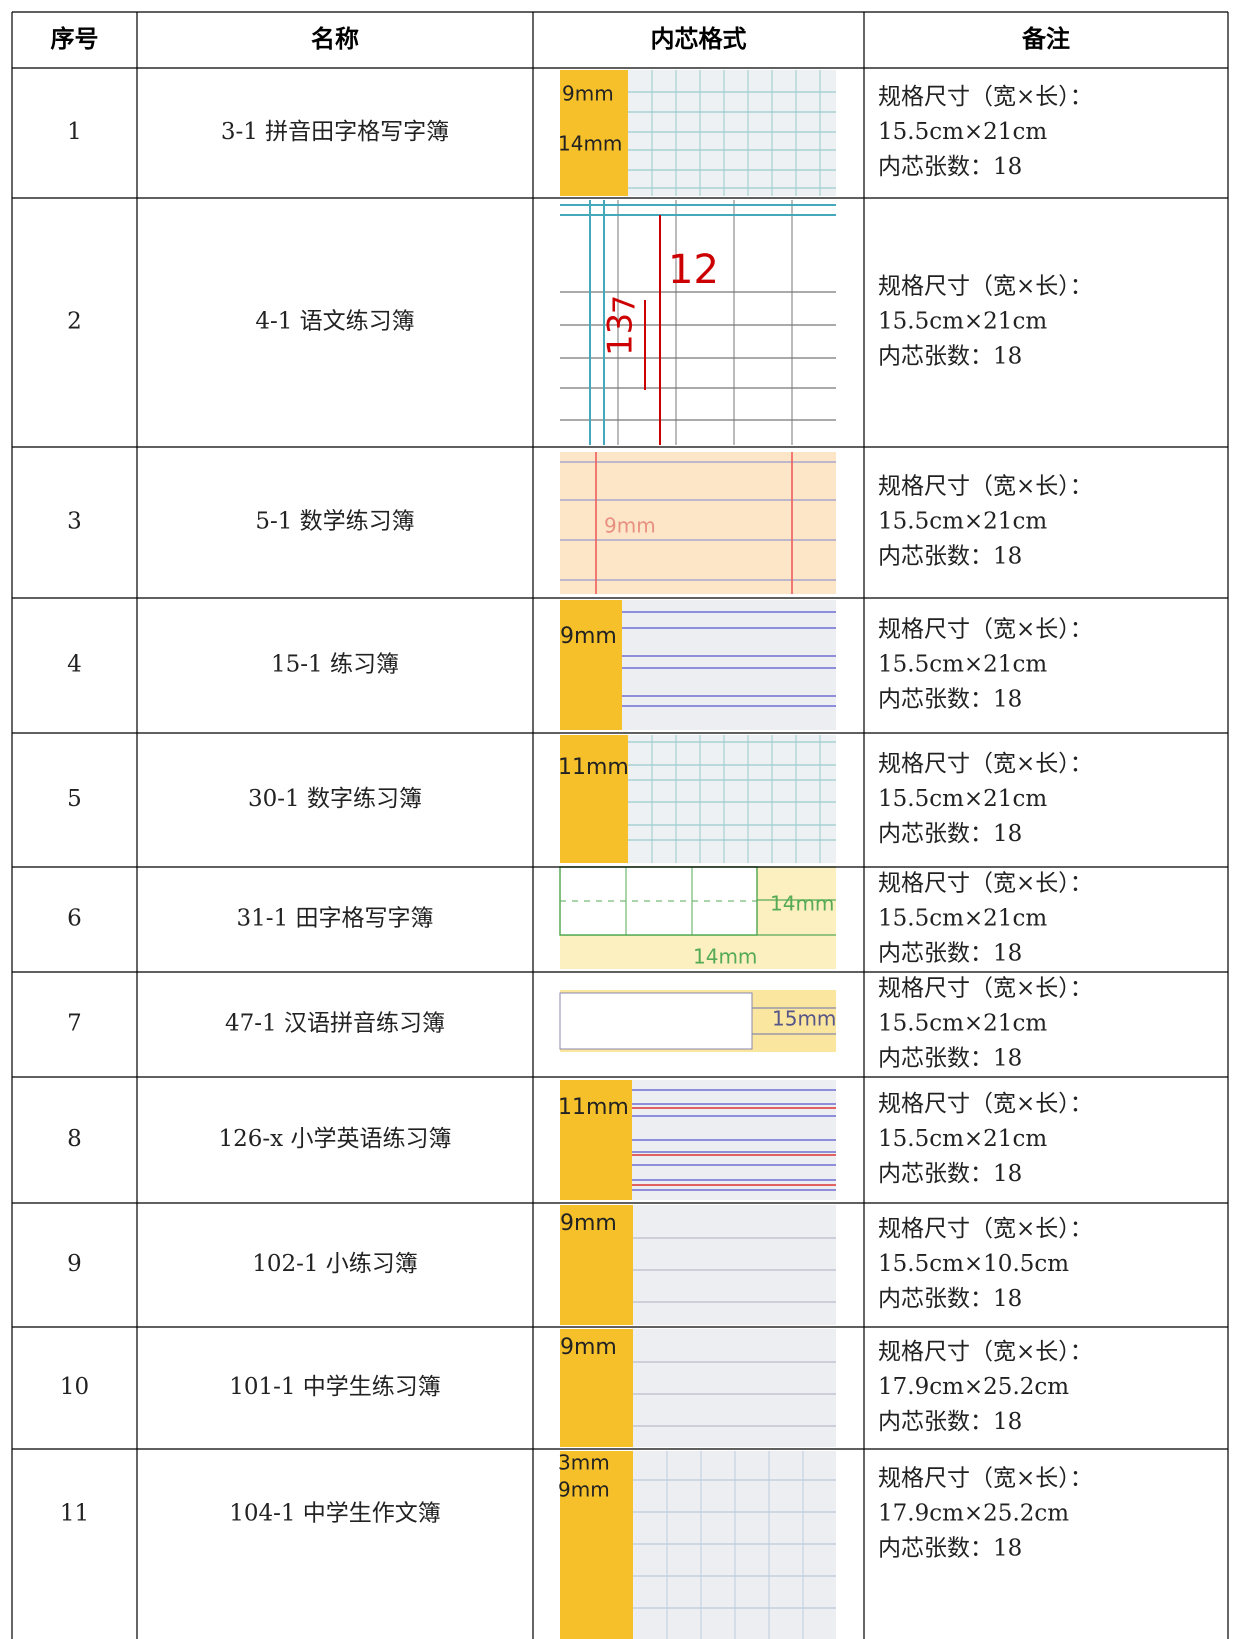 Image resolution: width=1240 pixels, height=1639 pixels. What do you see at coordinates (75, 39) in the screenshot?
I see `header-cell: 序号` at bounding box center [75, 39].